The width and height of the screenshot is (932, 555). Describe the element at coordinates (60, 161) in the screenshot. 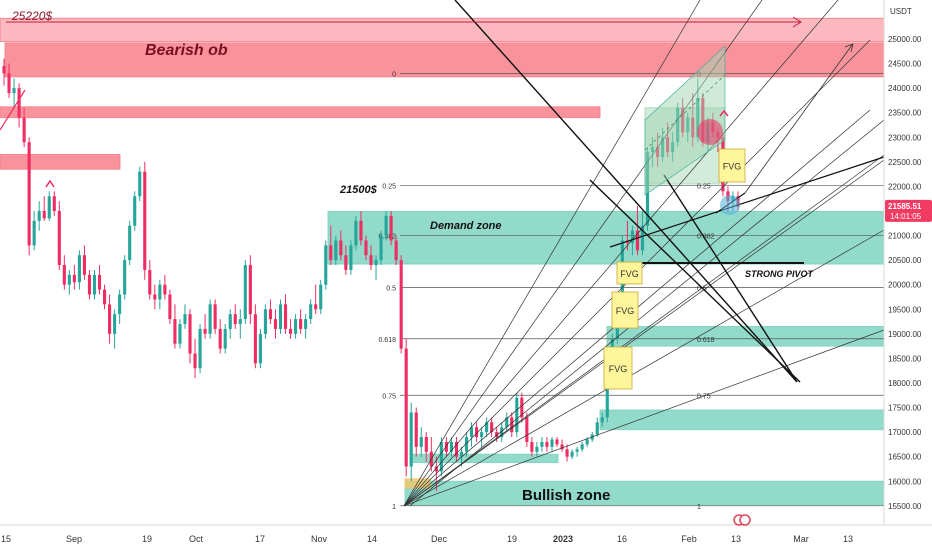

I see `zone-ob-left` at that location.